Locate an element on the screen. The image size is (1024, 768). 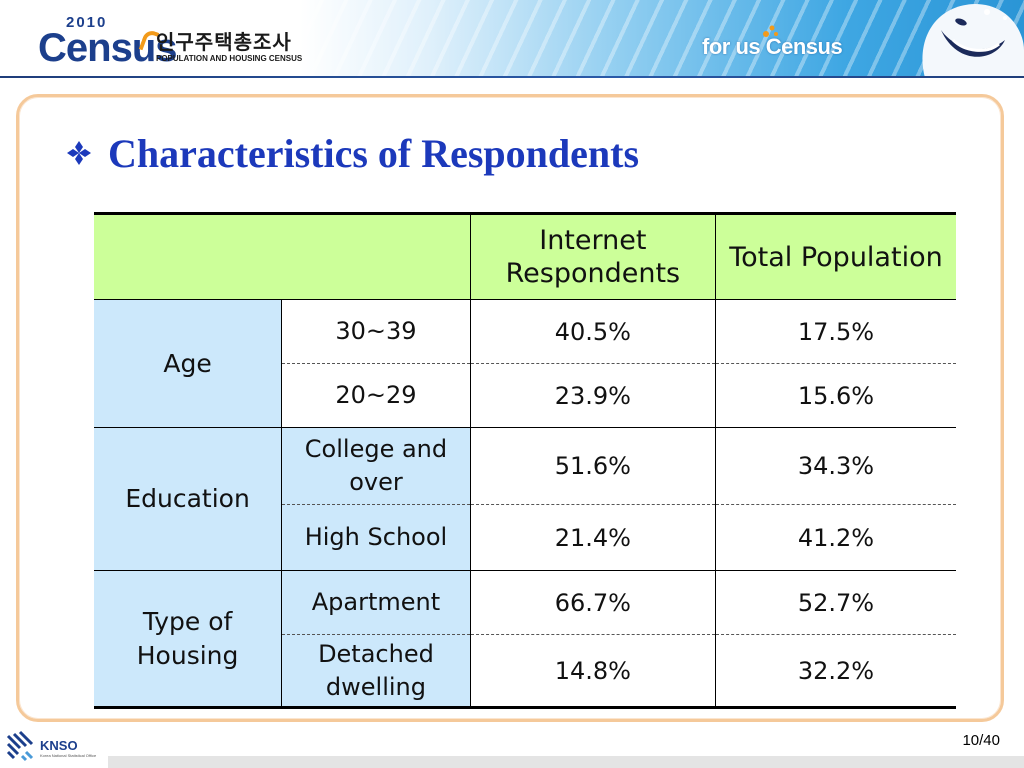
internet-value: 14.8% is located at coordinates (592, 671).